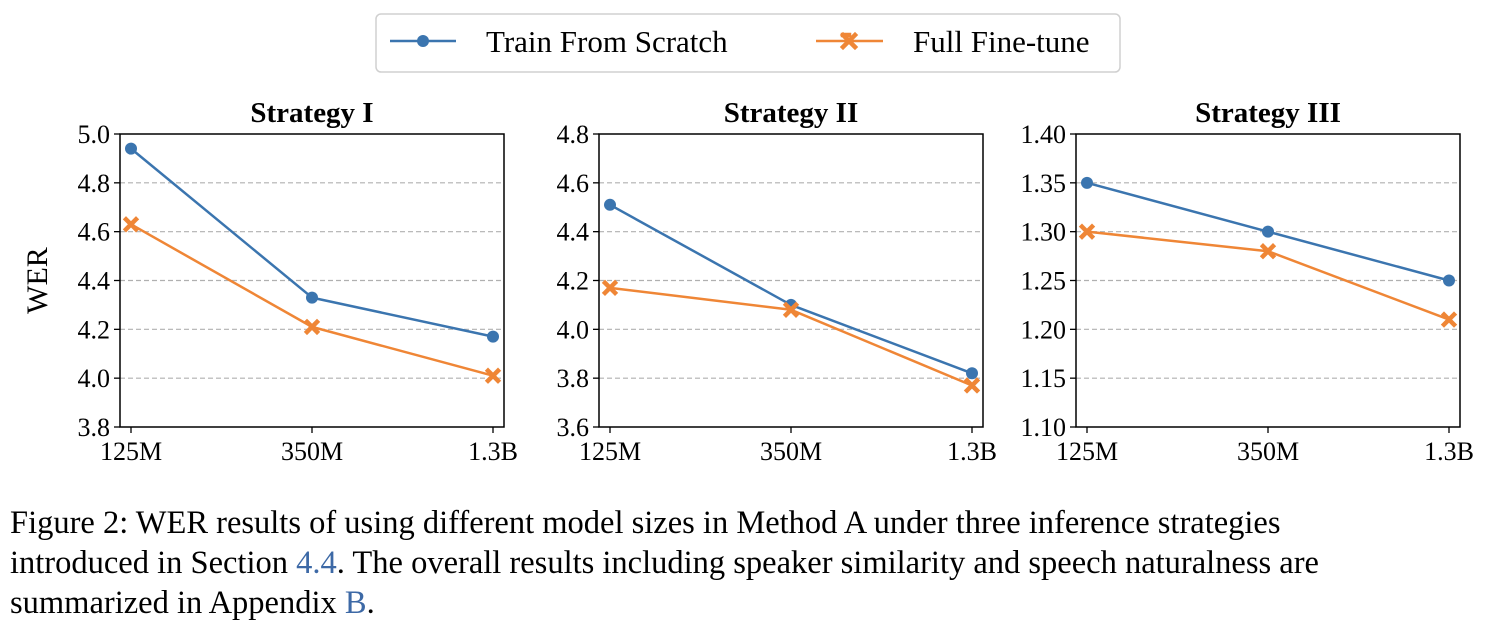 The image size is (1500, 636). Describe the element at coordinates (1044, 232) in the screenshot. I see `y-tick-label: 1.30` at that location.